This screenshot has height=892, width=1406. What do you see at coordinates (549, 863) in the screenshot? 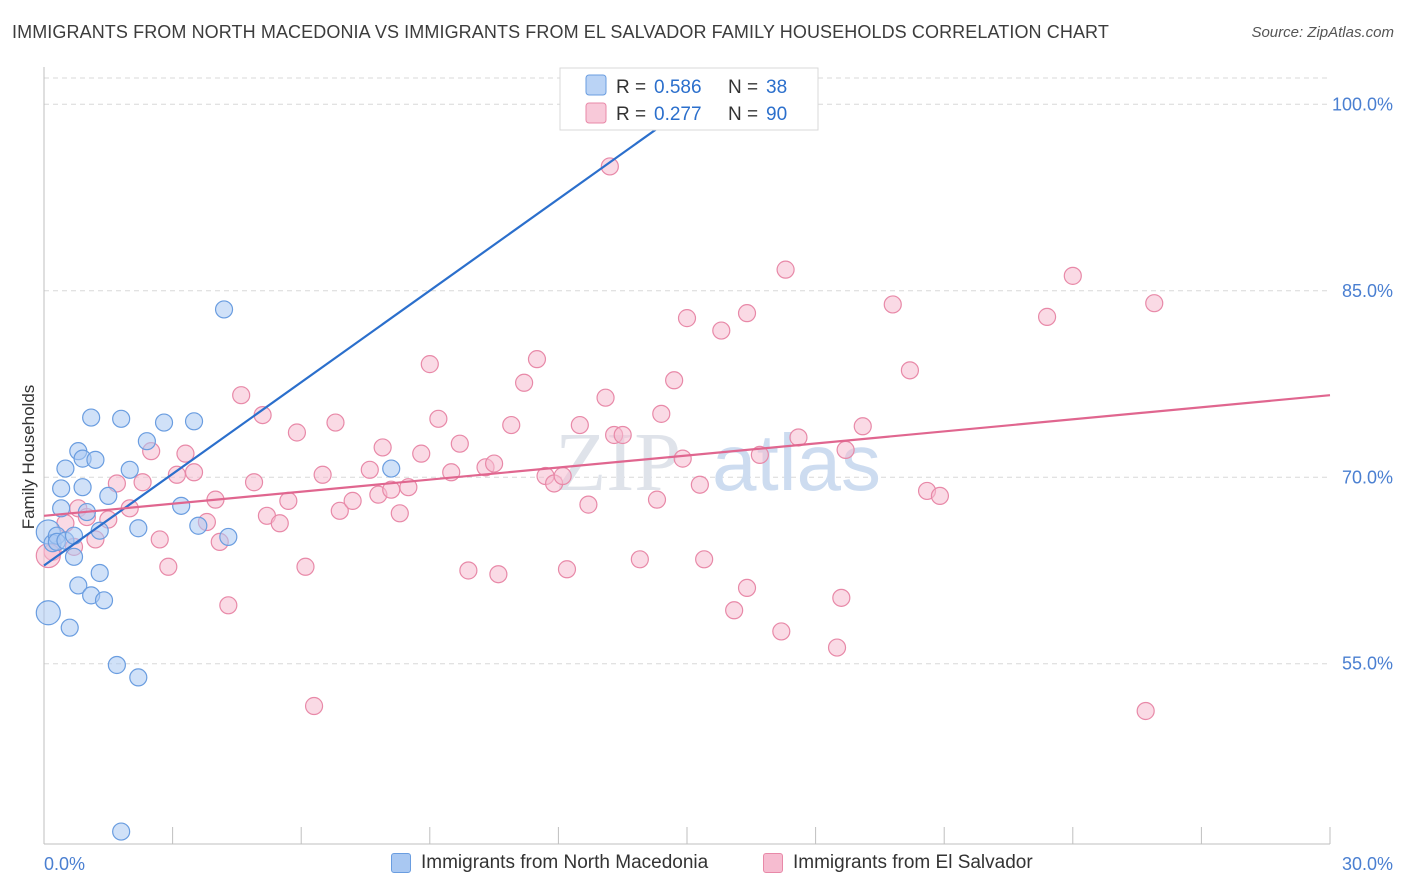
I see `legend-item-north-macedonia: Immigrants from North Macedonia` at bounding box center [549, 863].